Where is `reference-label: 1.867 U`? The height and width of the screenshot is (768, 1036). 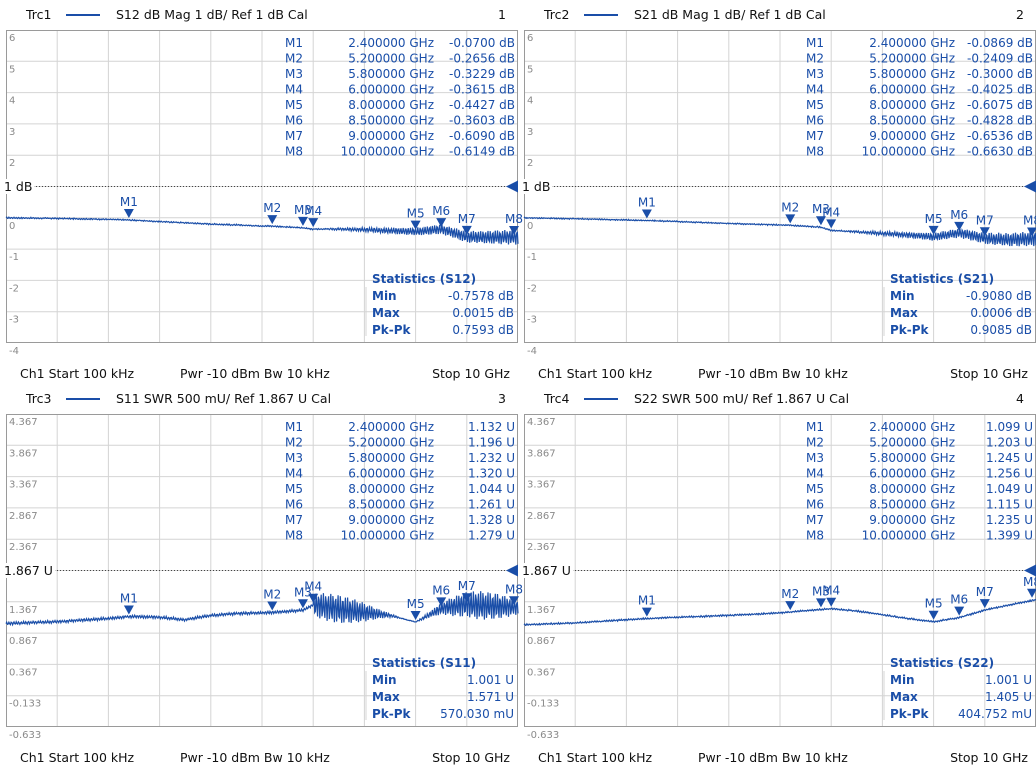 reference-label: 1.867 U is located at coordinates (546, 570).